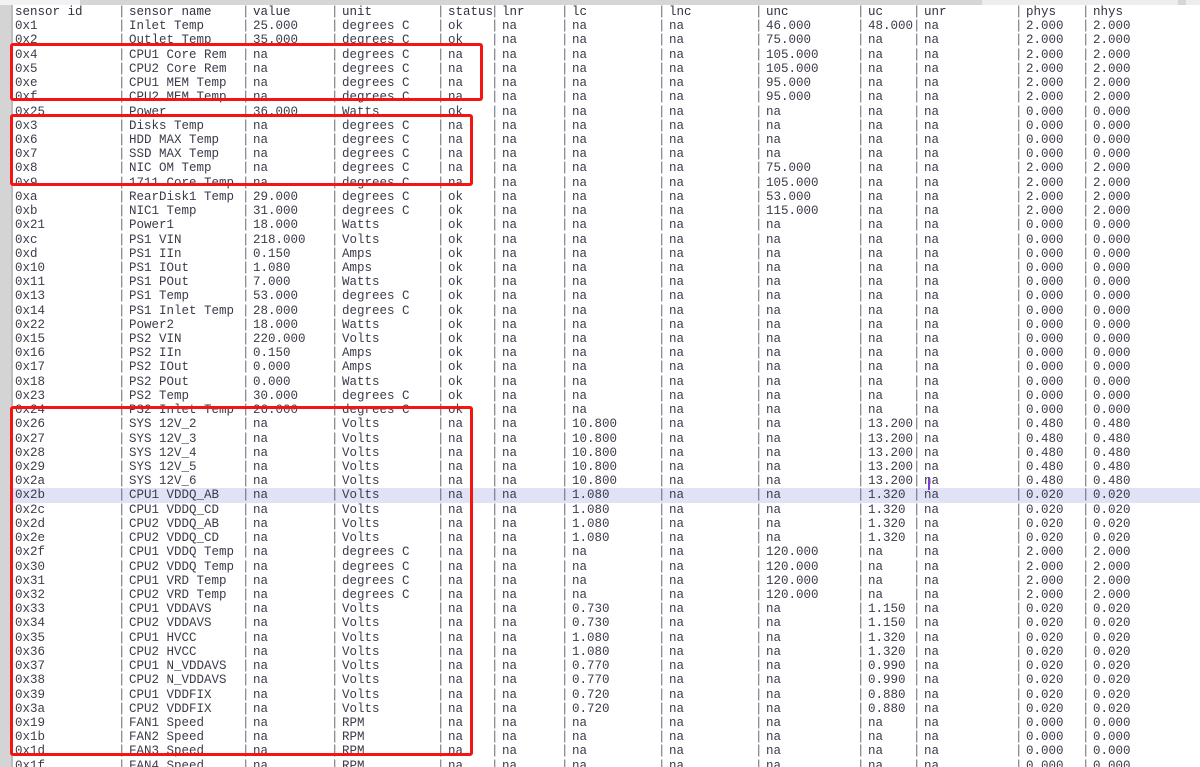  What do you see at coordinates (170, 40) in the screenshot?
I see `cell-name: Outlet Temp` at bounding box center [170, 40].